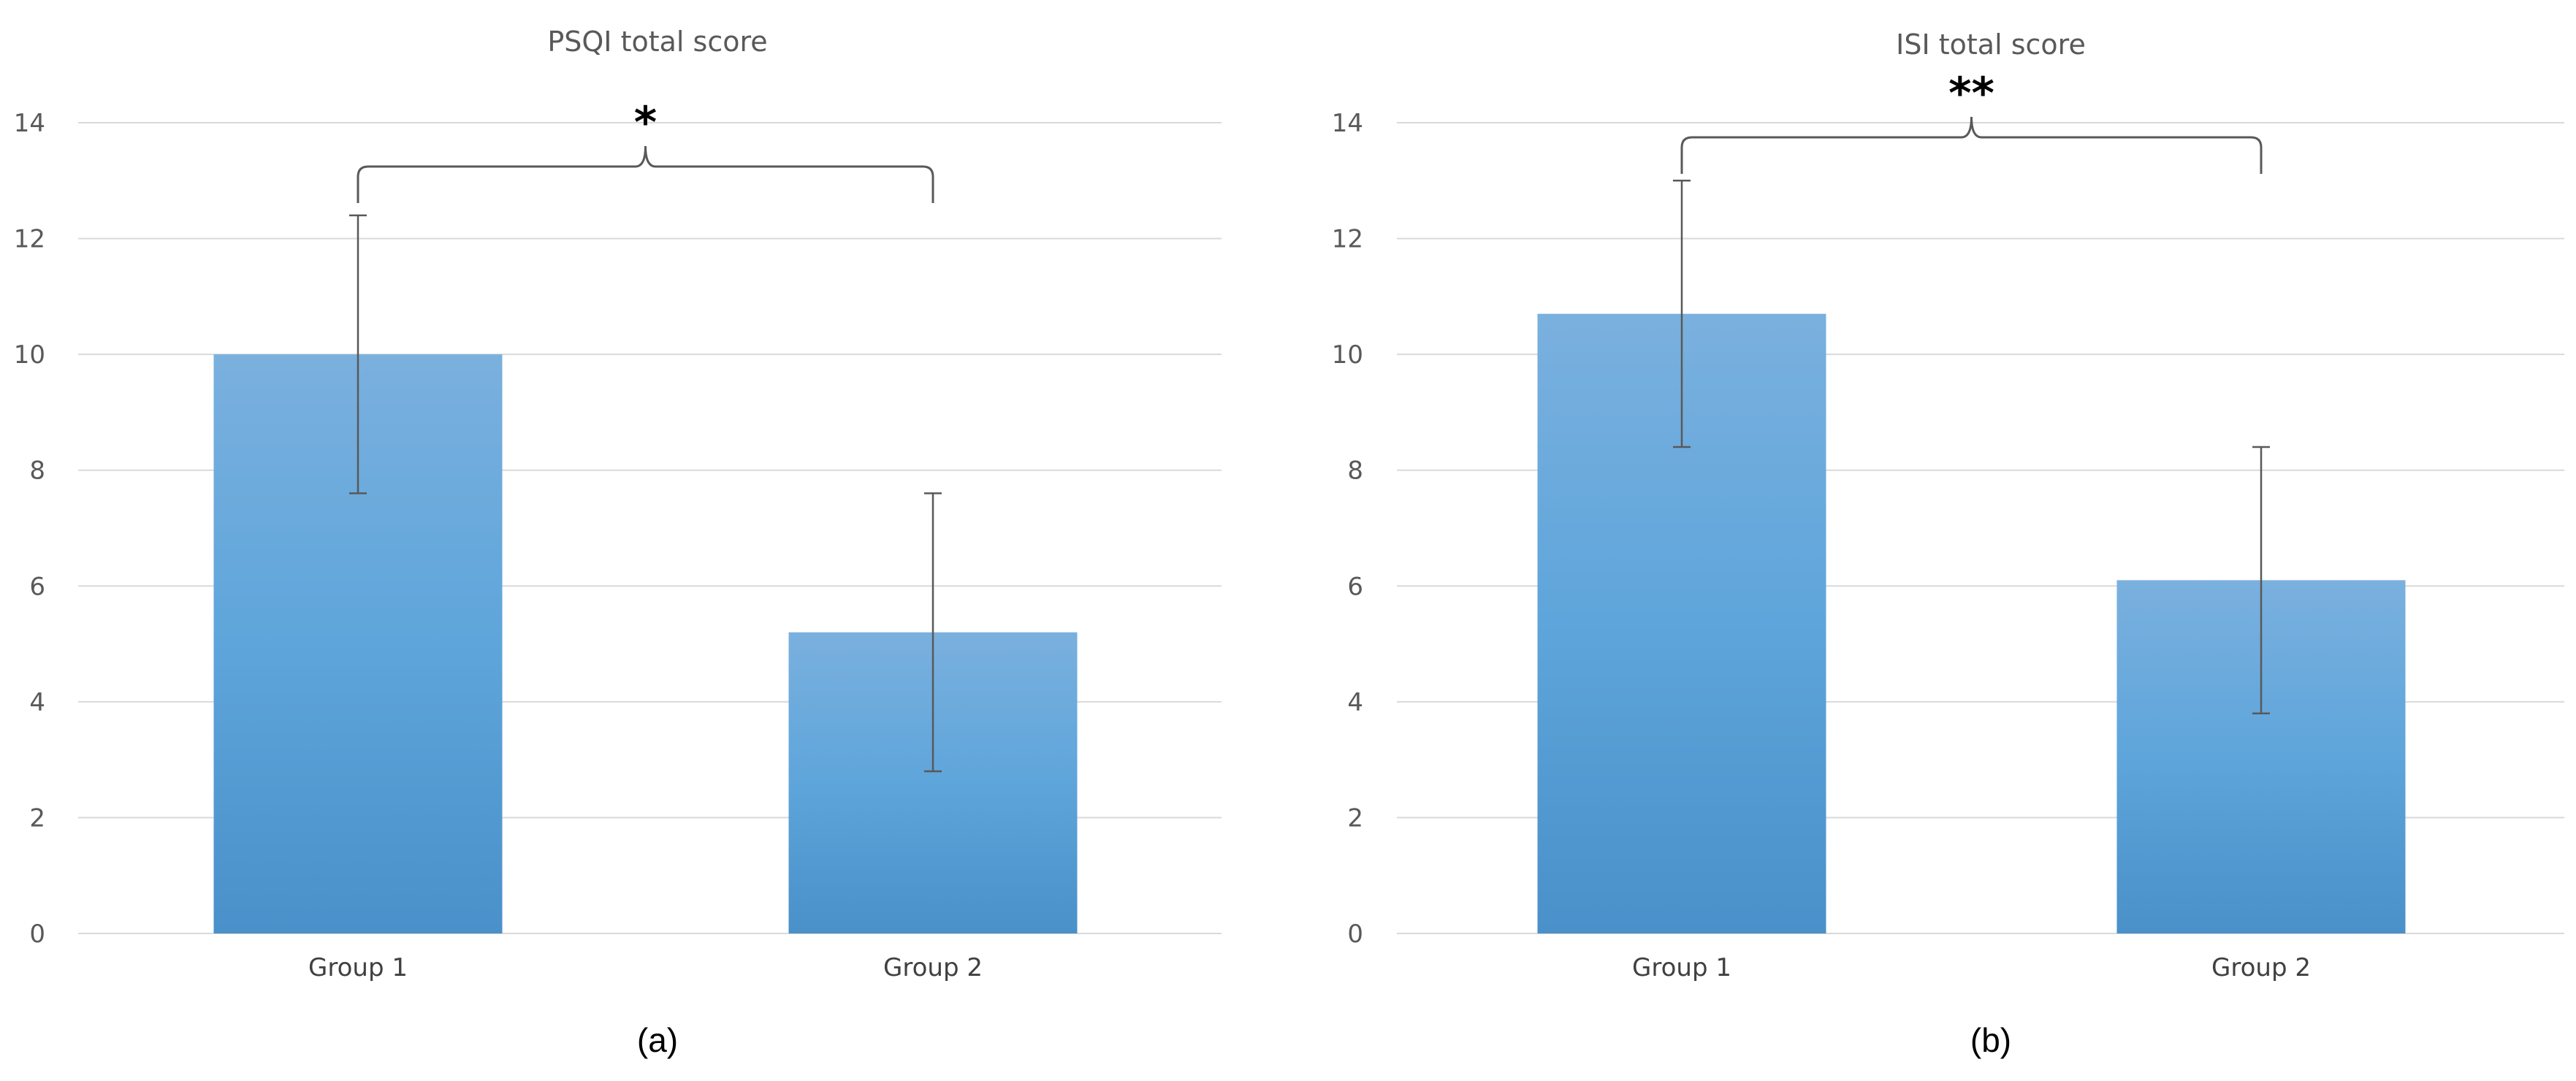  I want to click on significance-marker: *, so click(645, 122).